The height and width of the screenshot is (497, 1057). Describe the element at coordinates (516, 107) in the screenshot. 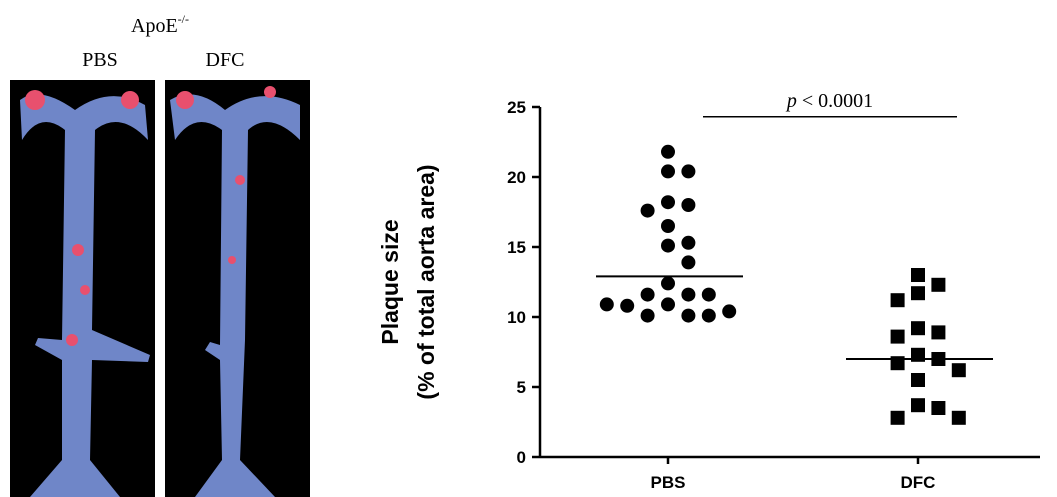

I see `y-tick-label: 25` at that location.